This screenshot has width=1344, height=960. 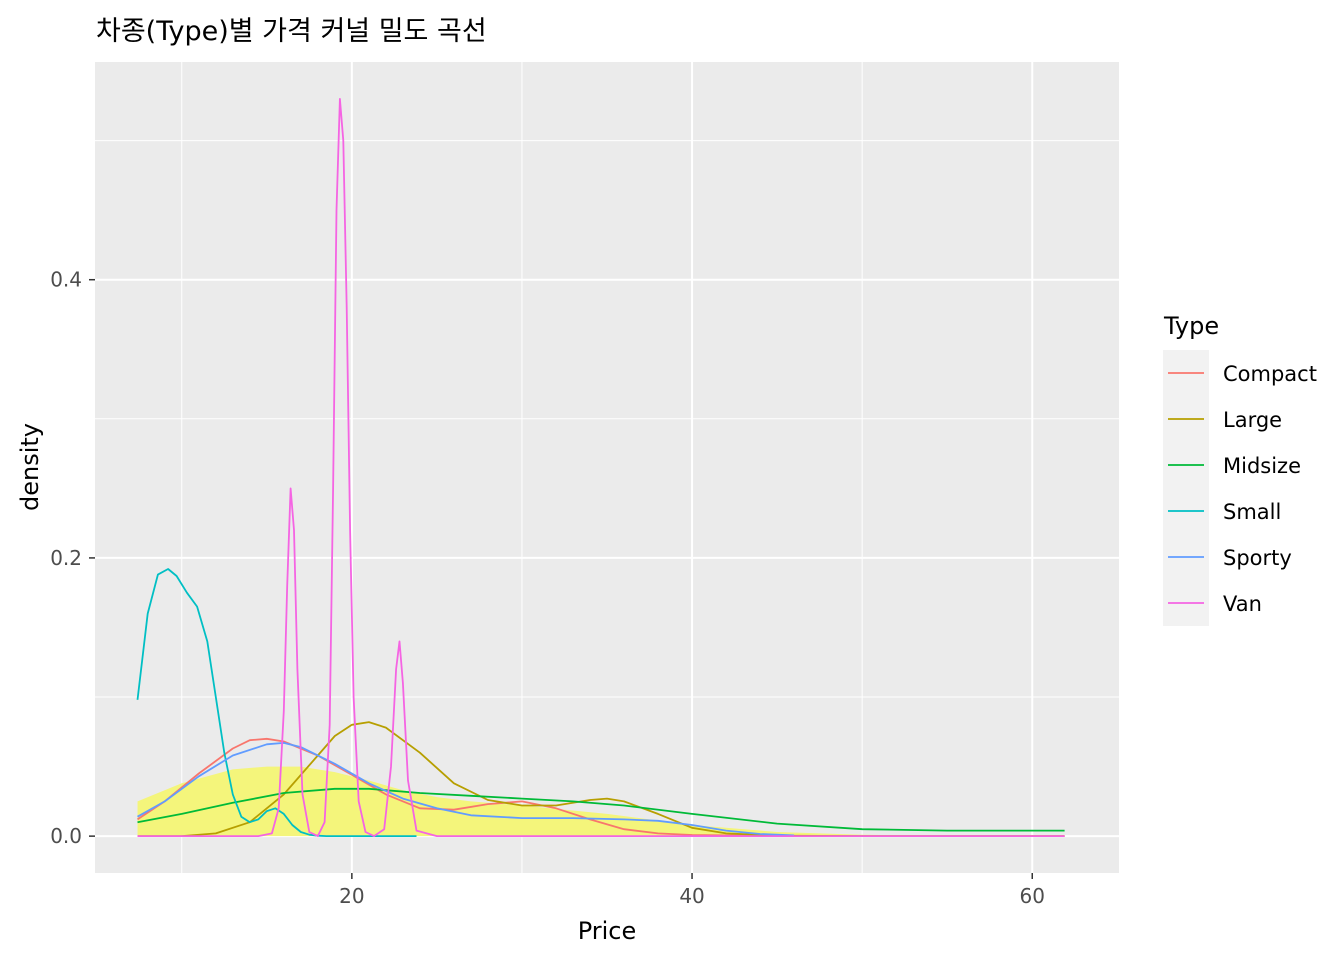 I want to click on series-line-midsize, so click(x=601, y=809).